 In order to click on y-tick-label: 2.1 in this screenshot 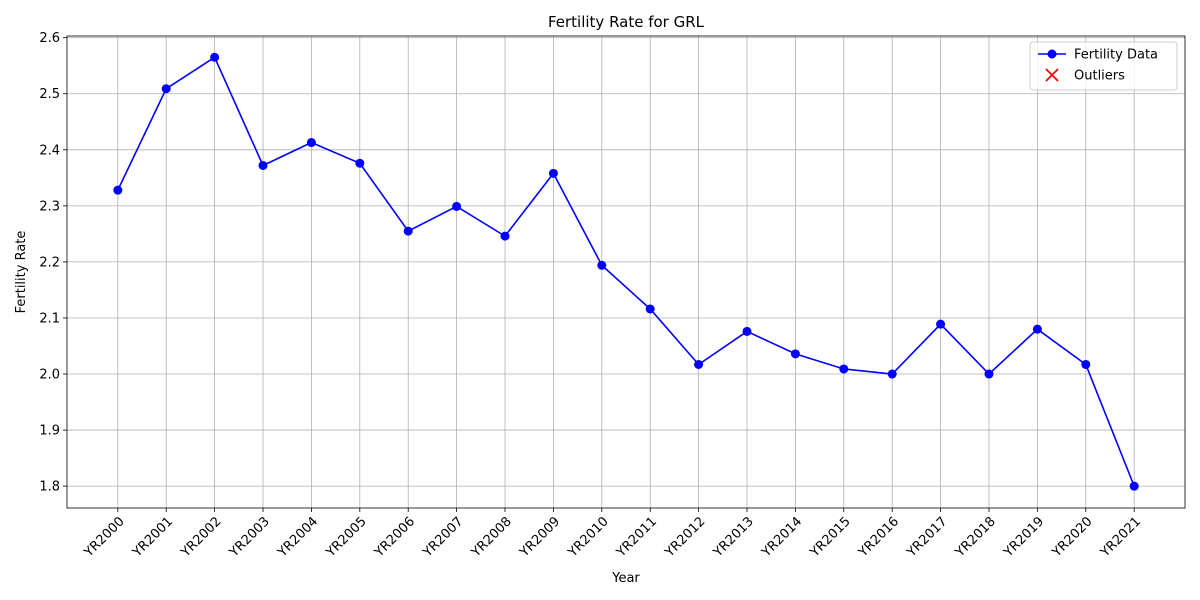, I will do `click(49, 318)`.